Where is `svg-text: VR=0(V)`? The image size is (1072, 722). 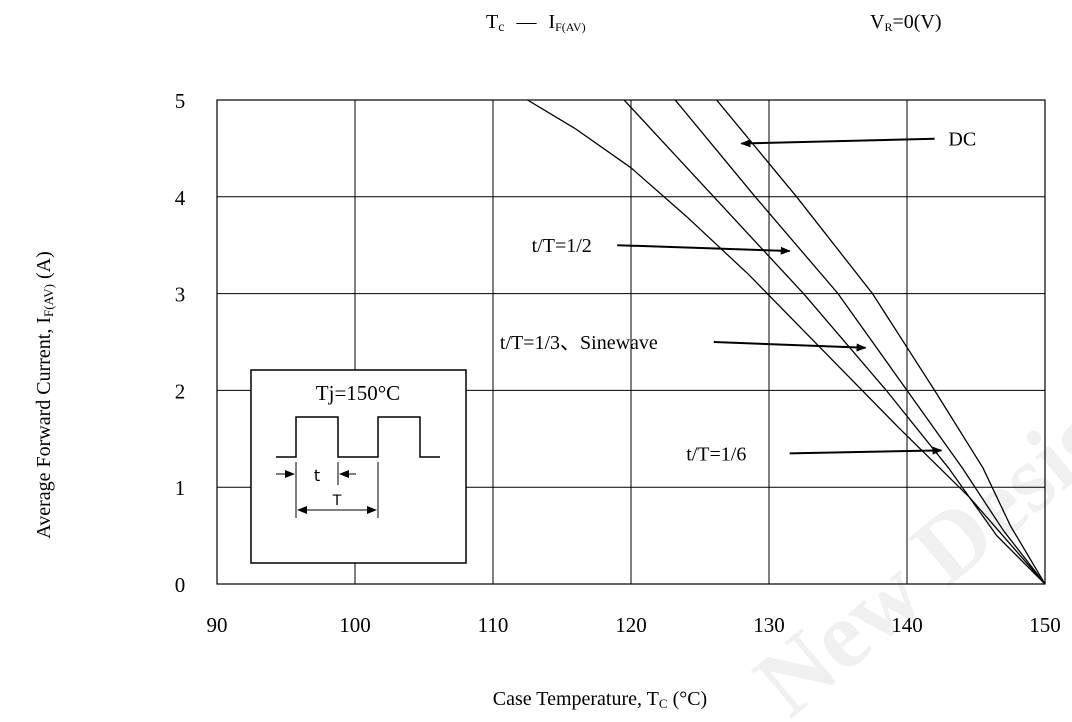
svg-text: VR=0(V) is located at coordinates (906, 22).